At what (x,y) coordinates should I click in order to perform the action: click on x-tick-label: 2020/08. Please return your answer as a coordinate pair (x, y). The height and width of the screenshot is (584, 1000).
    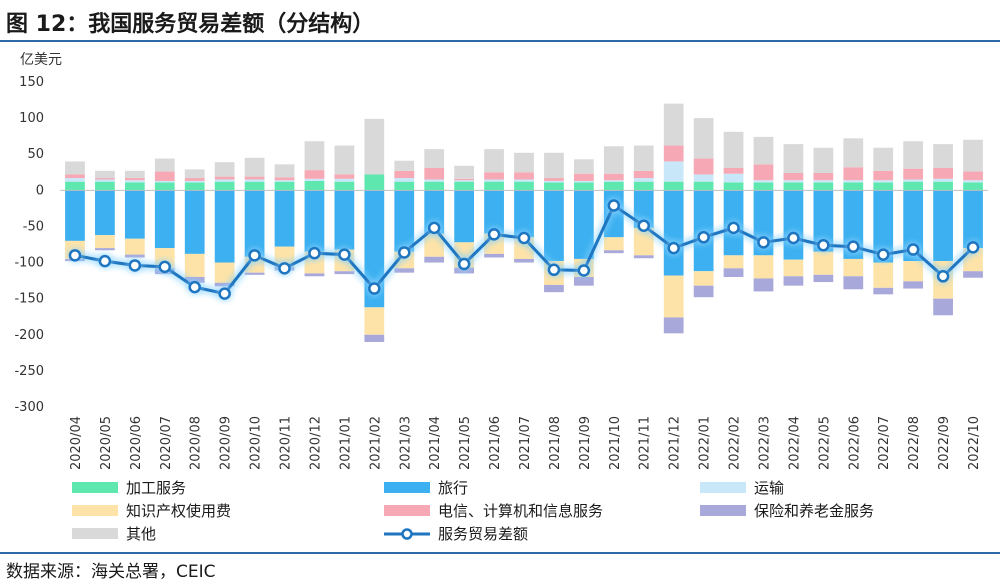
    Looking at the image, I should click on (196, 443).